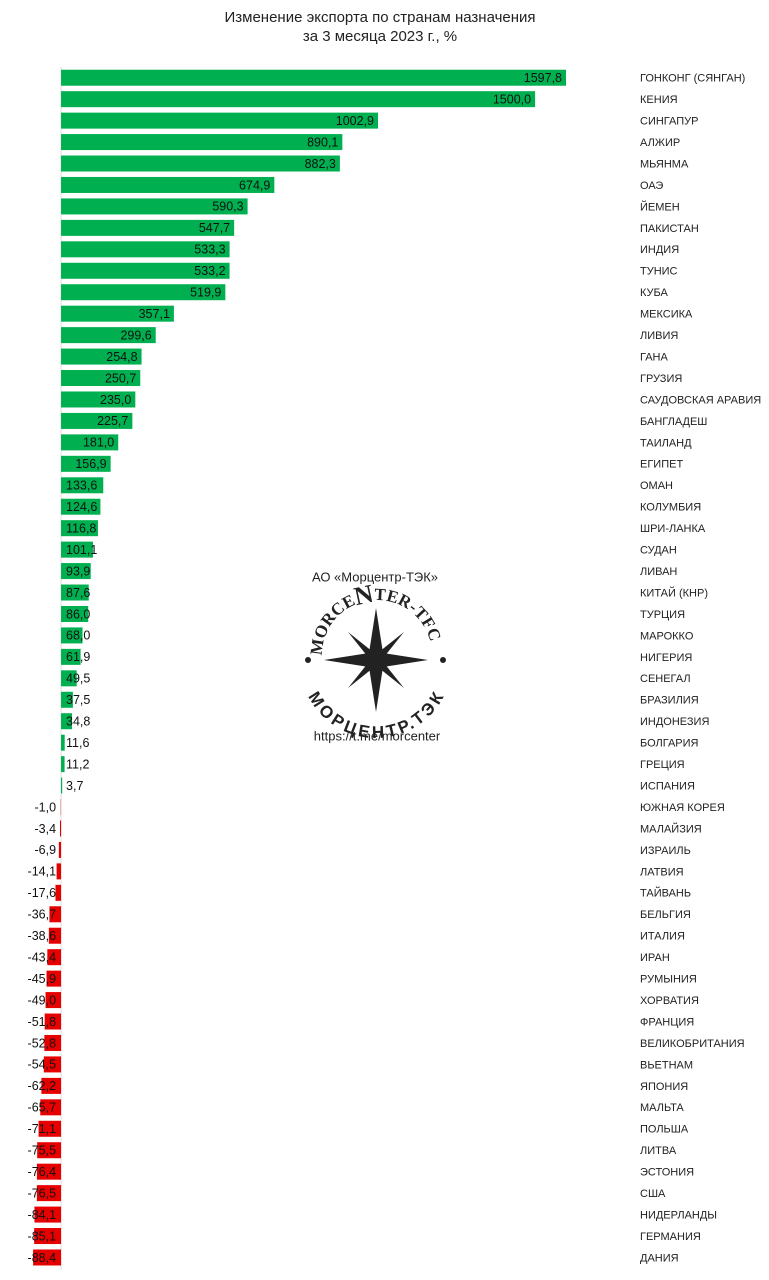 The image size is (769, 1280). What do you see at coordinates (659, 272) in the screenshot?
I see `category-label: ТУНИС` at bounding box center [659, 272].